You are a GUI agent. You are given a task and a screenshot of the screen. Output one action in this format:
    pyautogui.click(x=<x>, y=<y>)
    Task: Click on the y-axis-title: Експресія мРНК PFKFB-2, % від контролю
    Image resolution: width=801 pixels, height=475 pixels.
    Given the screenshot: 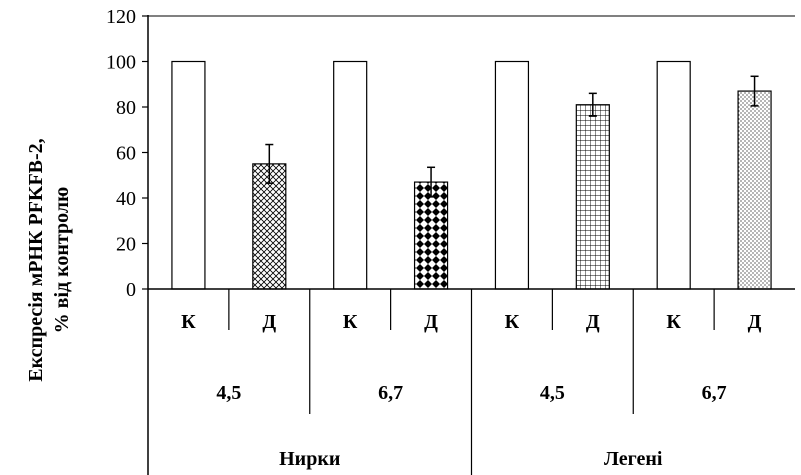 What is the action you would take?
    pyautogui.click(x=49, y=259)
    